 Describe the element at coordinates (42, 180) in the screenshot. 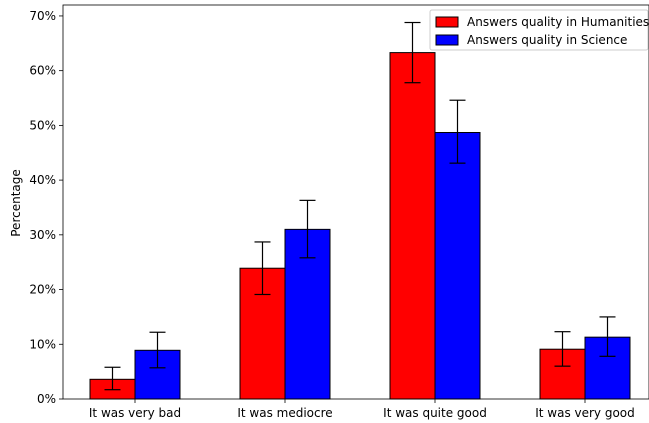

I see `y-tick-label: 40%` at that location.